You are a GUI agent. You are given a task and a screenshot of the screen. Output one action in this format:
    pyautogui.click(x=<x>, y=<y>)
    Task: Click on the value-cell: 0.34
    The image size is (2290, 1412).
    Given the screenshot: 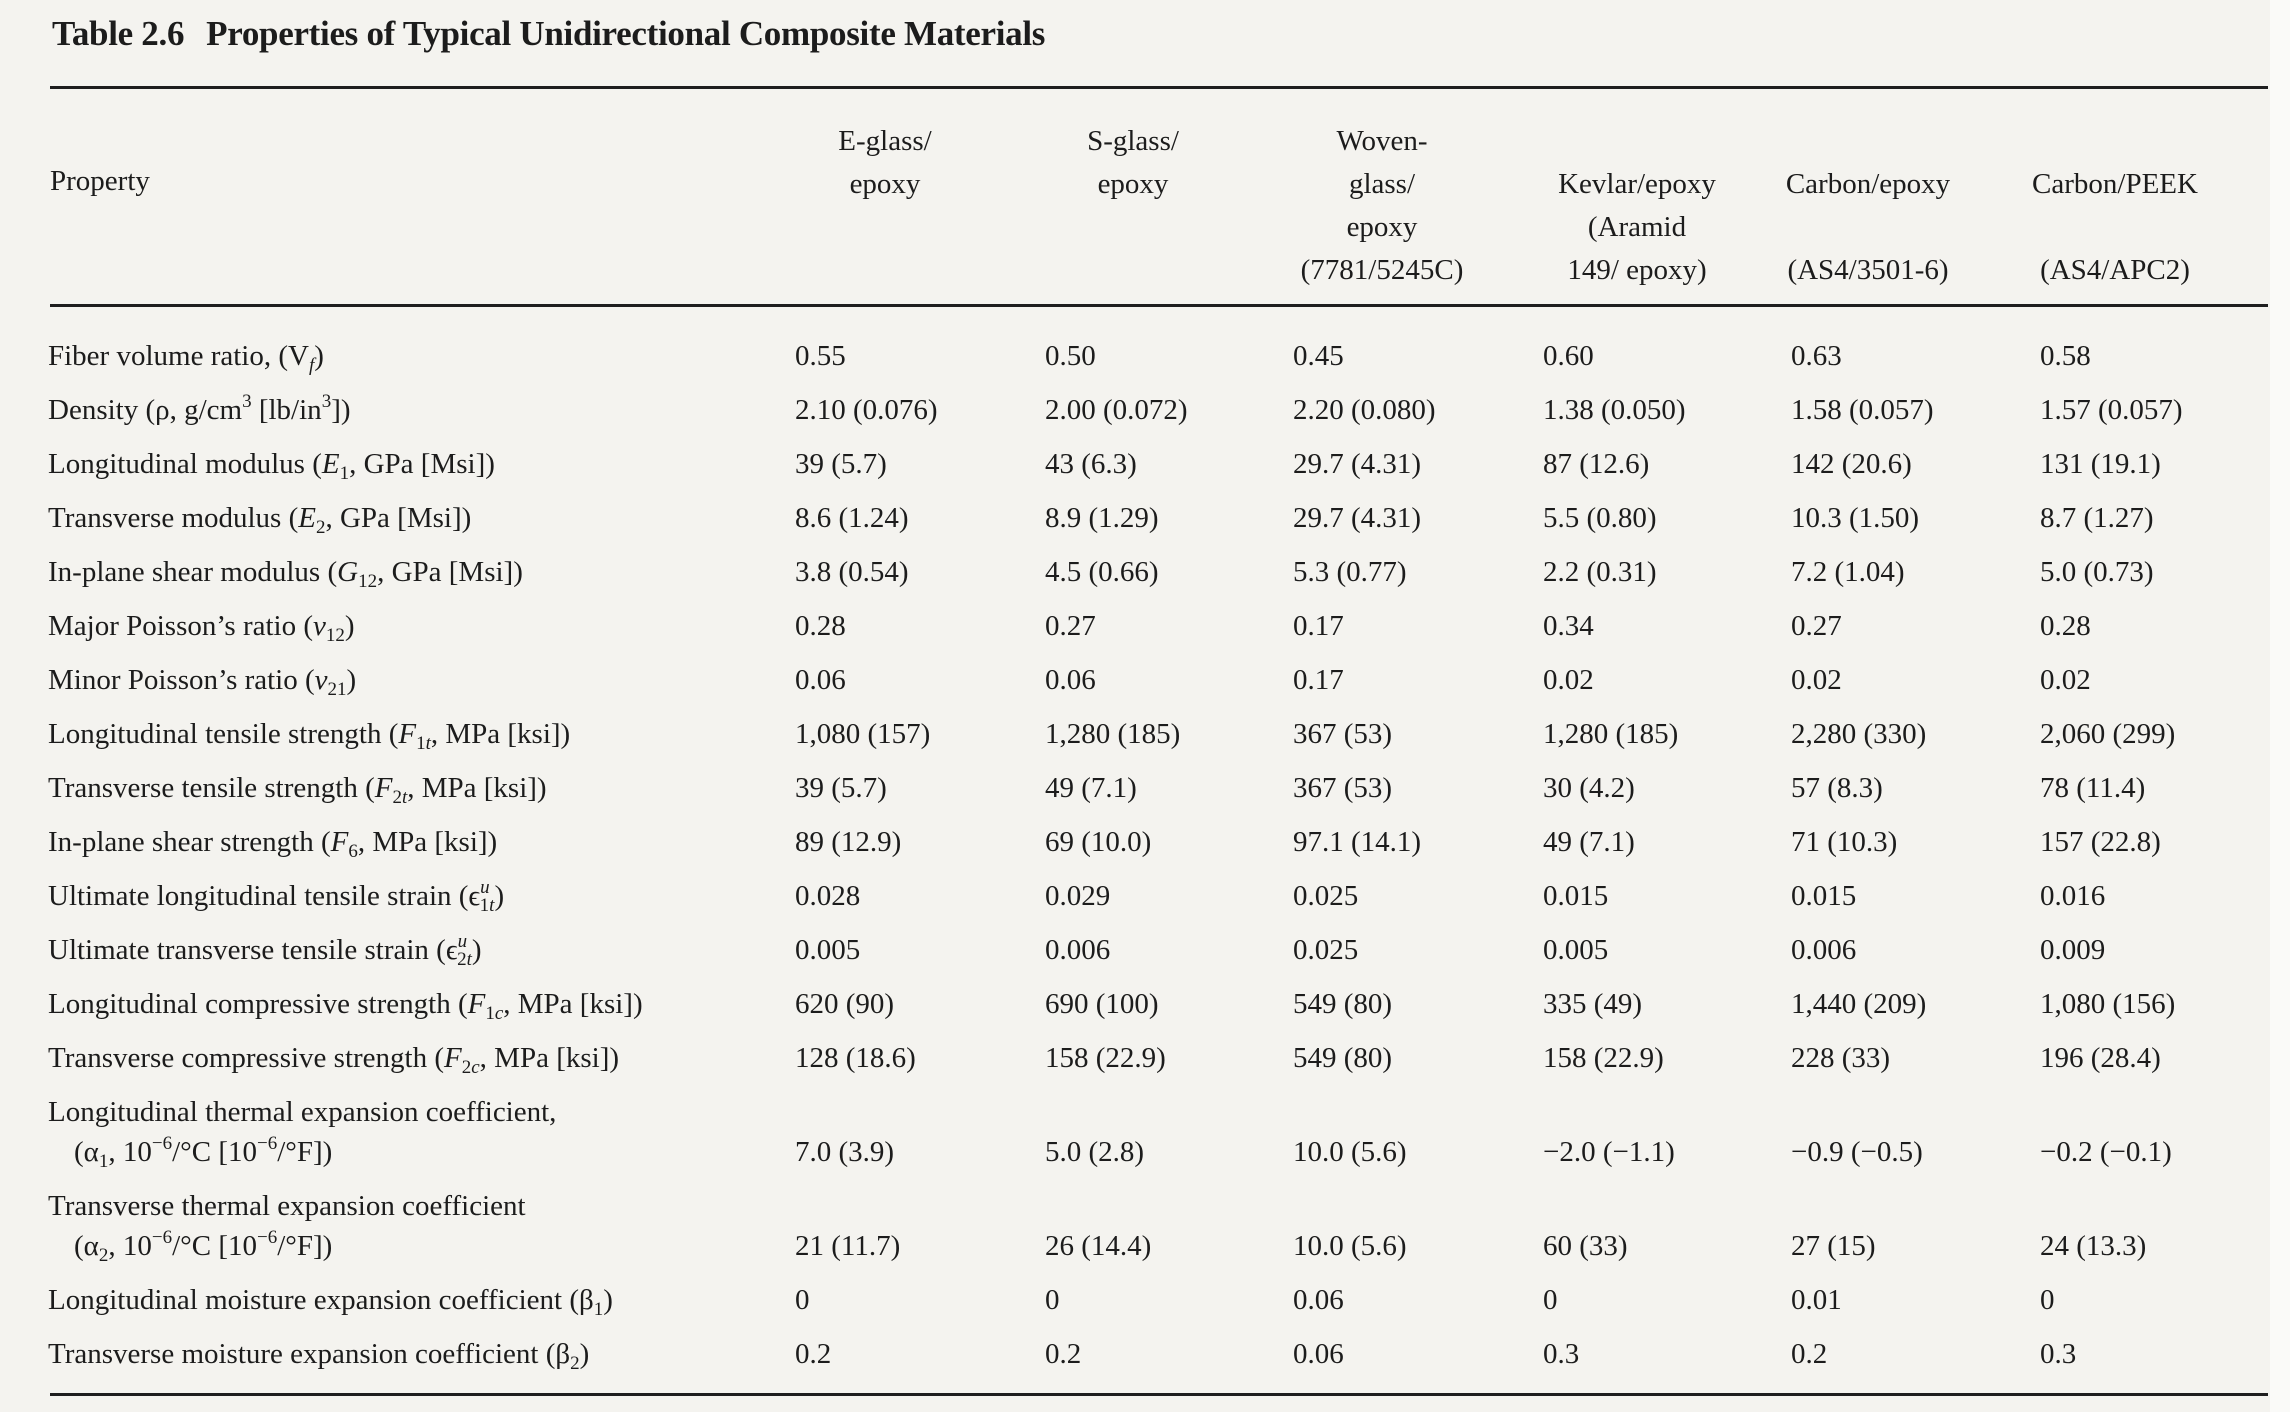 What is the action you would take?
    pyautogui.click(x=1568, y=626)
    